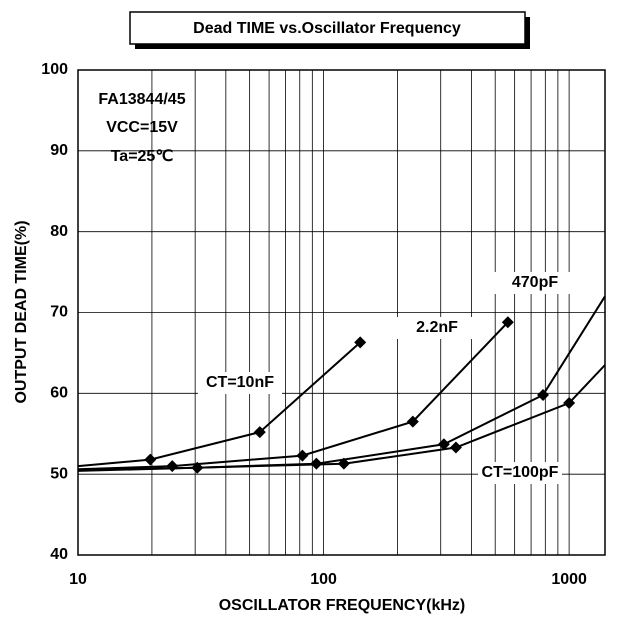  I want to click on y-axis-label: OUTPUT DEAD TIME(%), so click(21, 311).